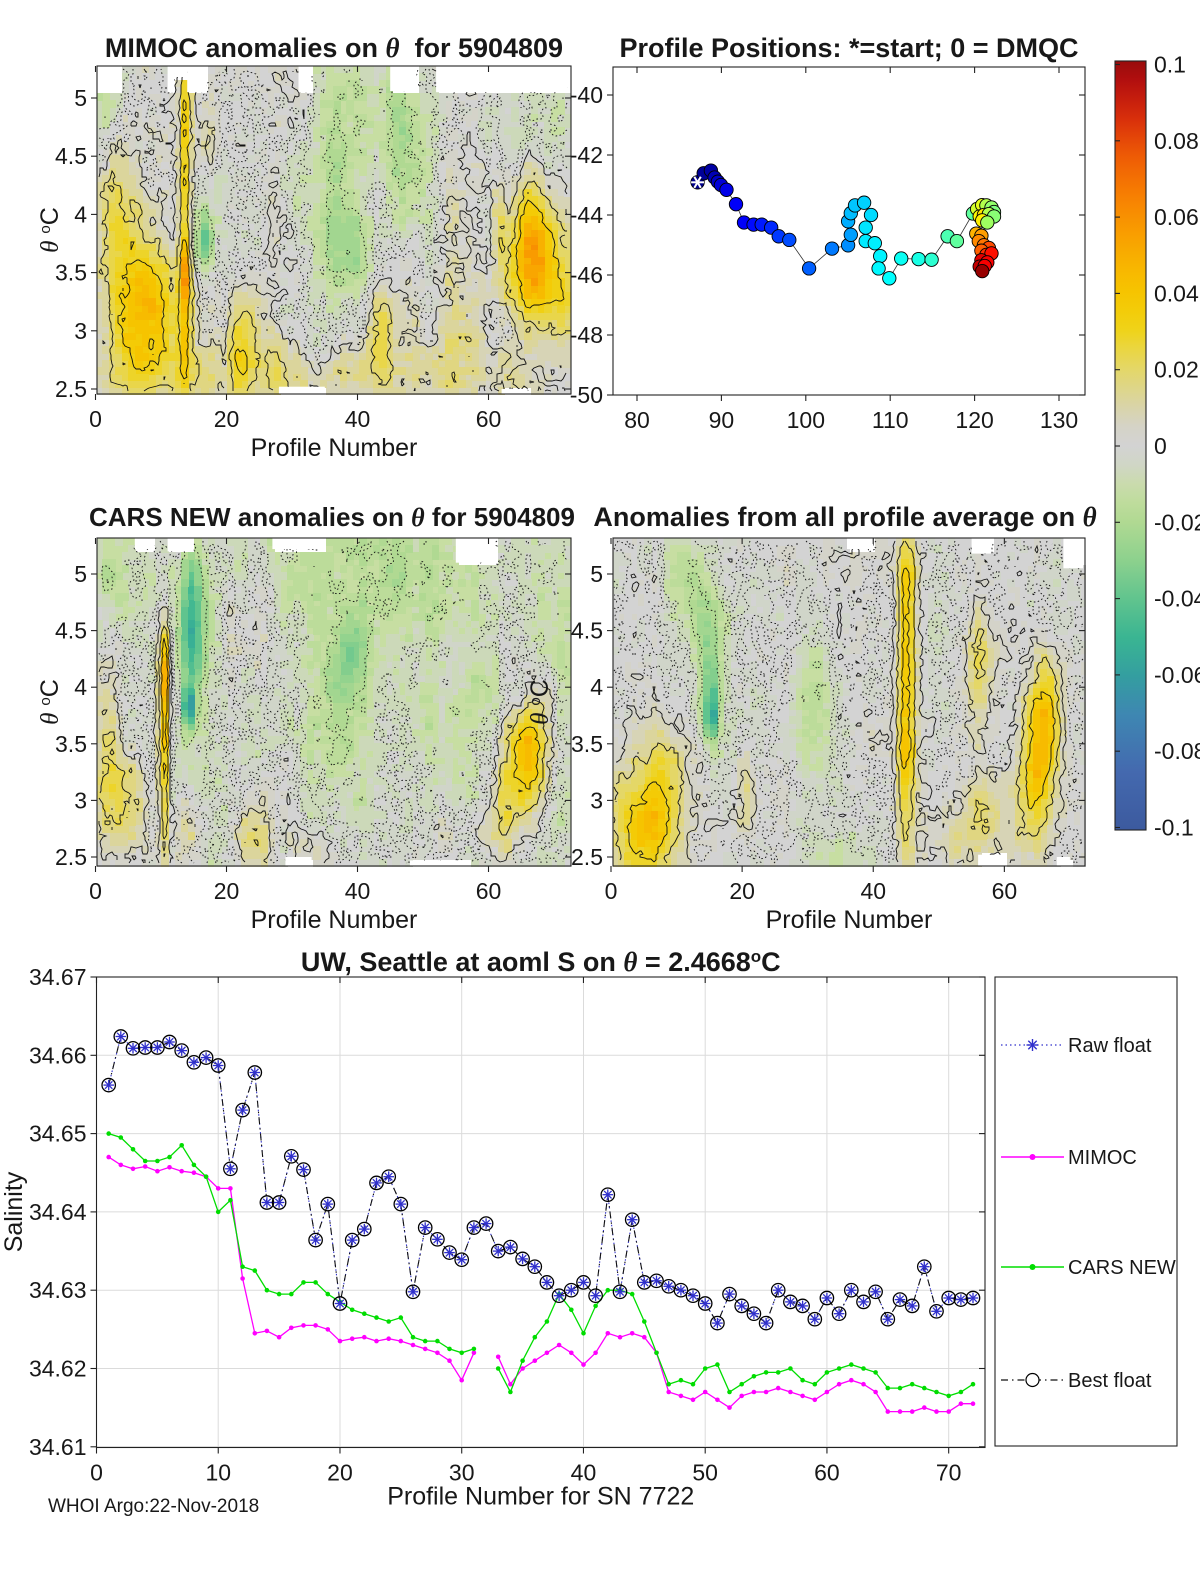 The width and height of the screenshot is (1200, 1580). Describe the element at coordinates (1176, 370) in the screenshot. I see `svg-text: 0.02` at that location.